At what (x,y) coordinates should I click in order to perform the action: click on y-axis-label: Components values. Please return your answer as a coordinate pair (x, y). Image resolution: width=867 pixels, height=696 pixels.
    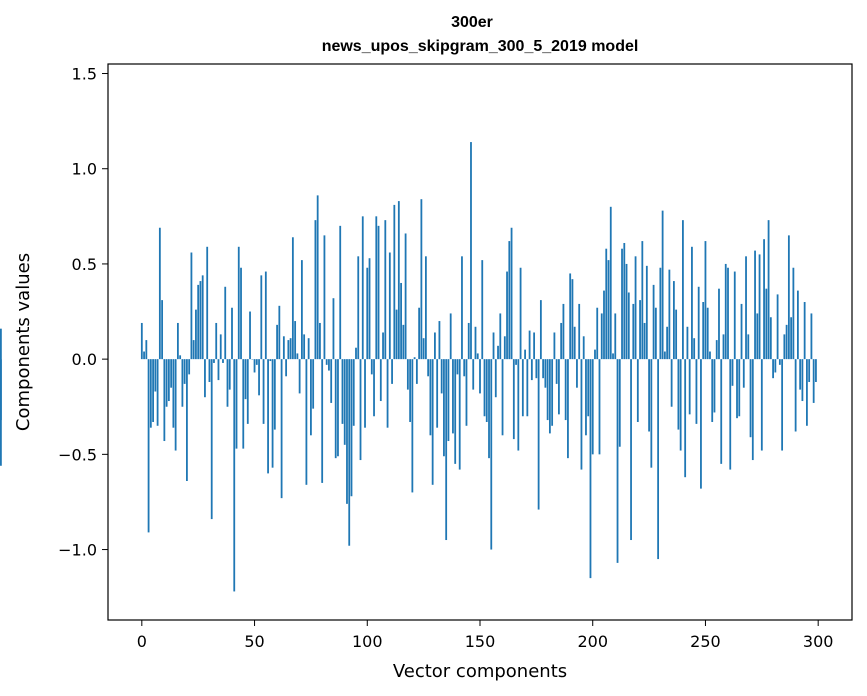
    Looking at the image, I should click on (23, 342).